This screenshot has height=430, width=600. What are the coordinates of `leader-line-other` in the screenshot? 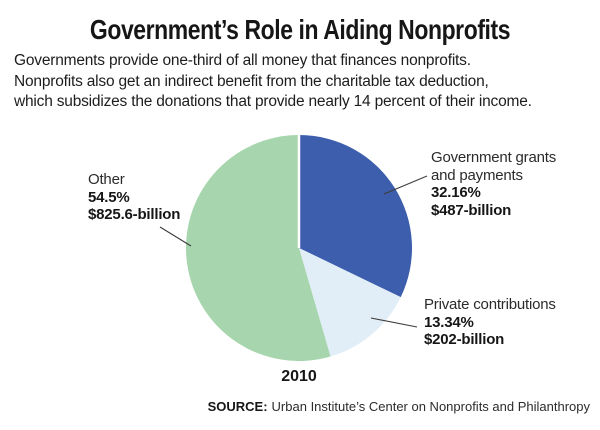 It's located at (175, 236).